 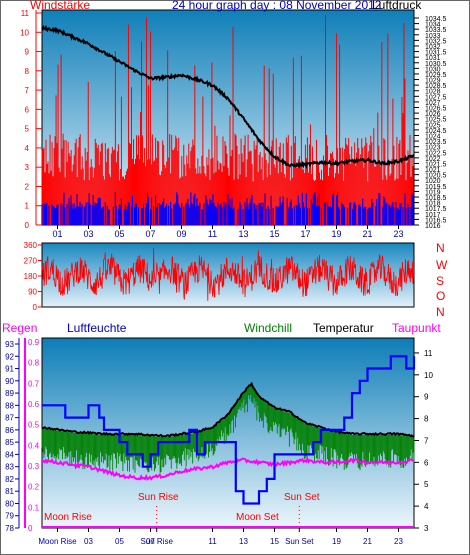 I want to click on hour-tick-label: 19, so click(x=336, y=234).